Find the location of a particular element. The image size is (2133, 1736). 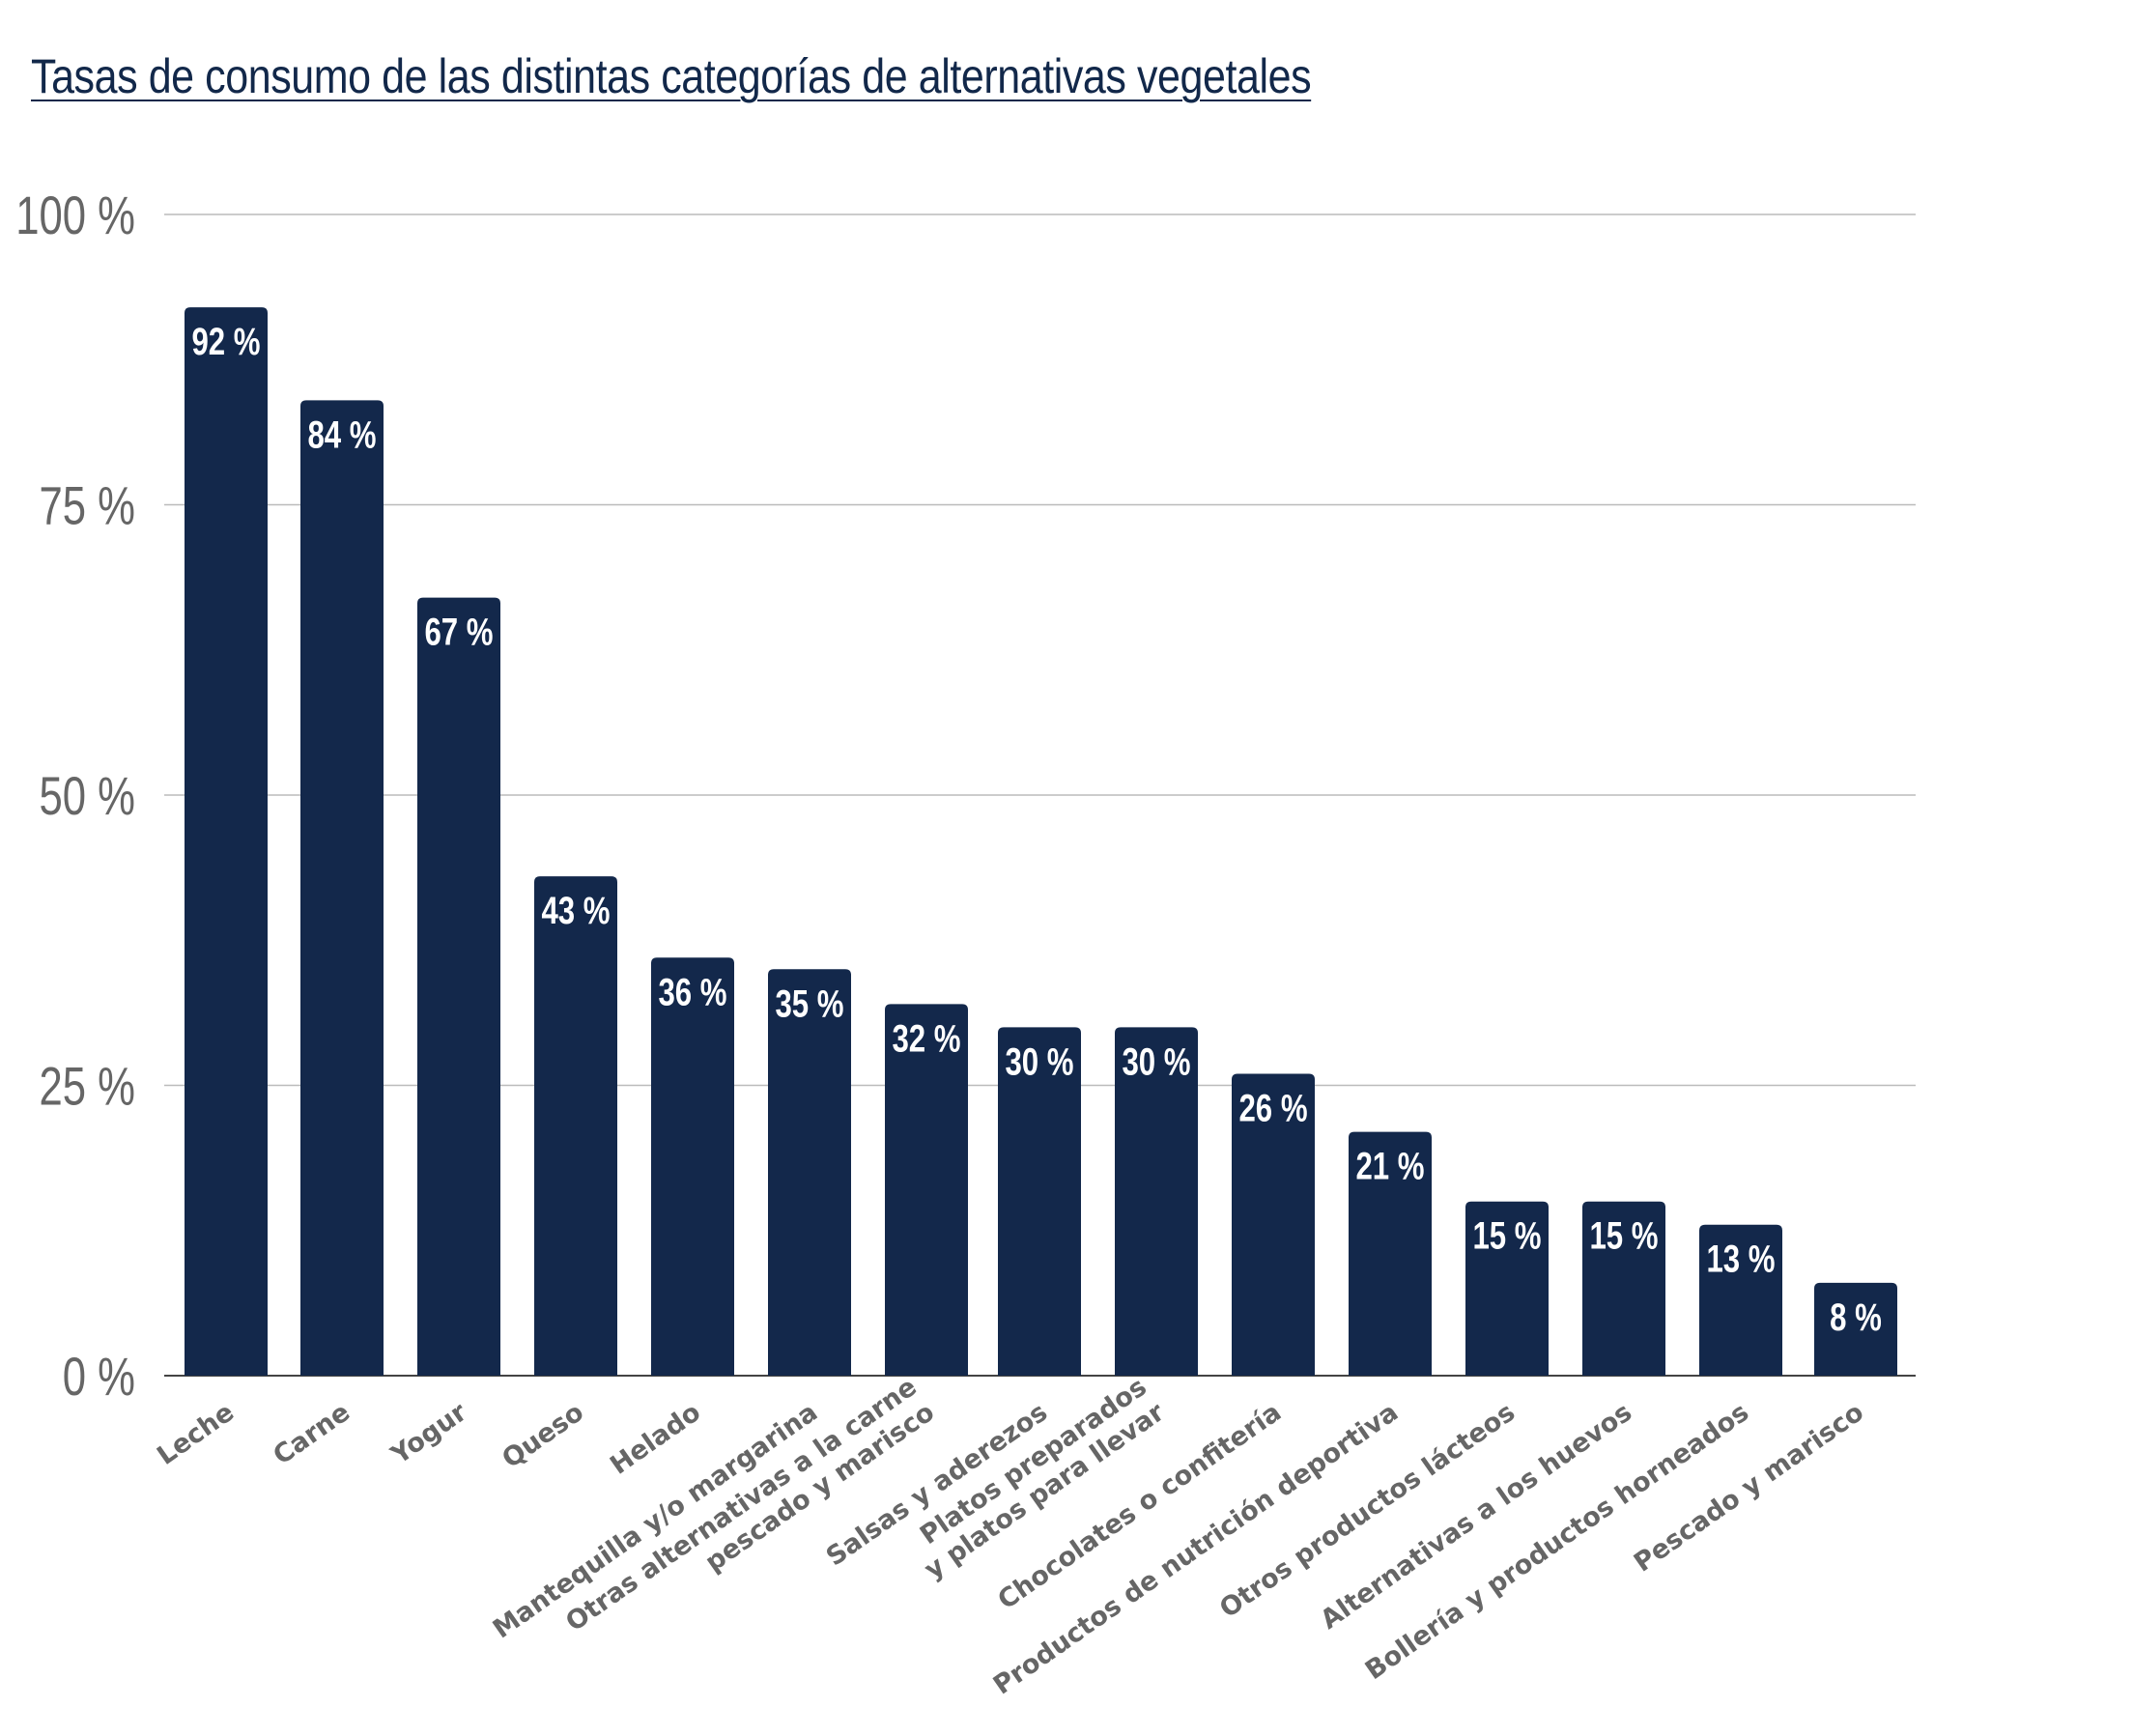

value-label: 32 % is located at coordinates (926, 1039).